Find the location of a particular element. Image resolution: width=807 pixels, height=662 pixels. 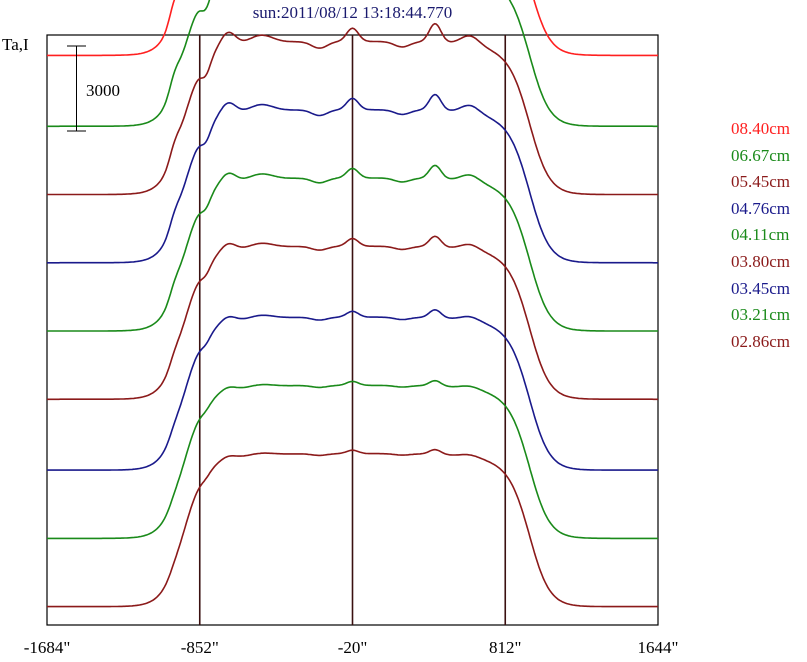

chart-title: sun:2011/08/12 13:18:44.770 is located at coordinates (352, 12).